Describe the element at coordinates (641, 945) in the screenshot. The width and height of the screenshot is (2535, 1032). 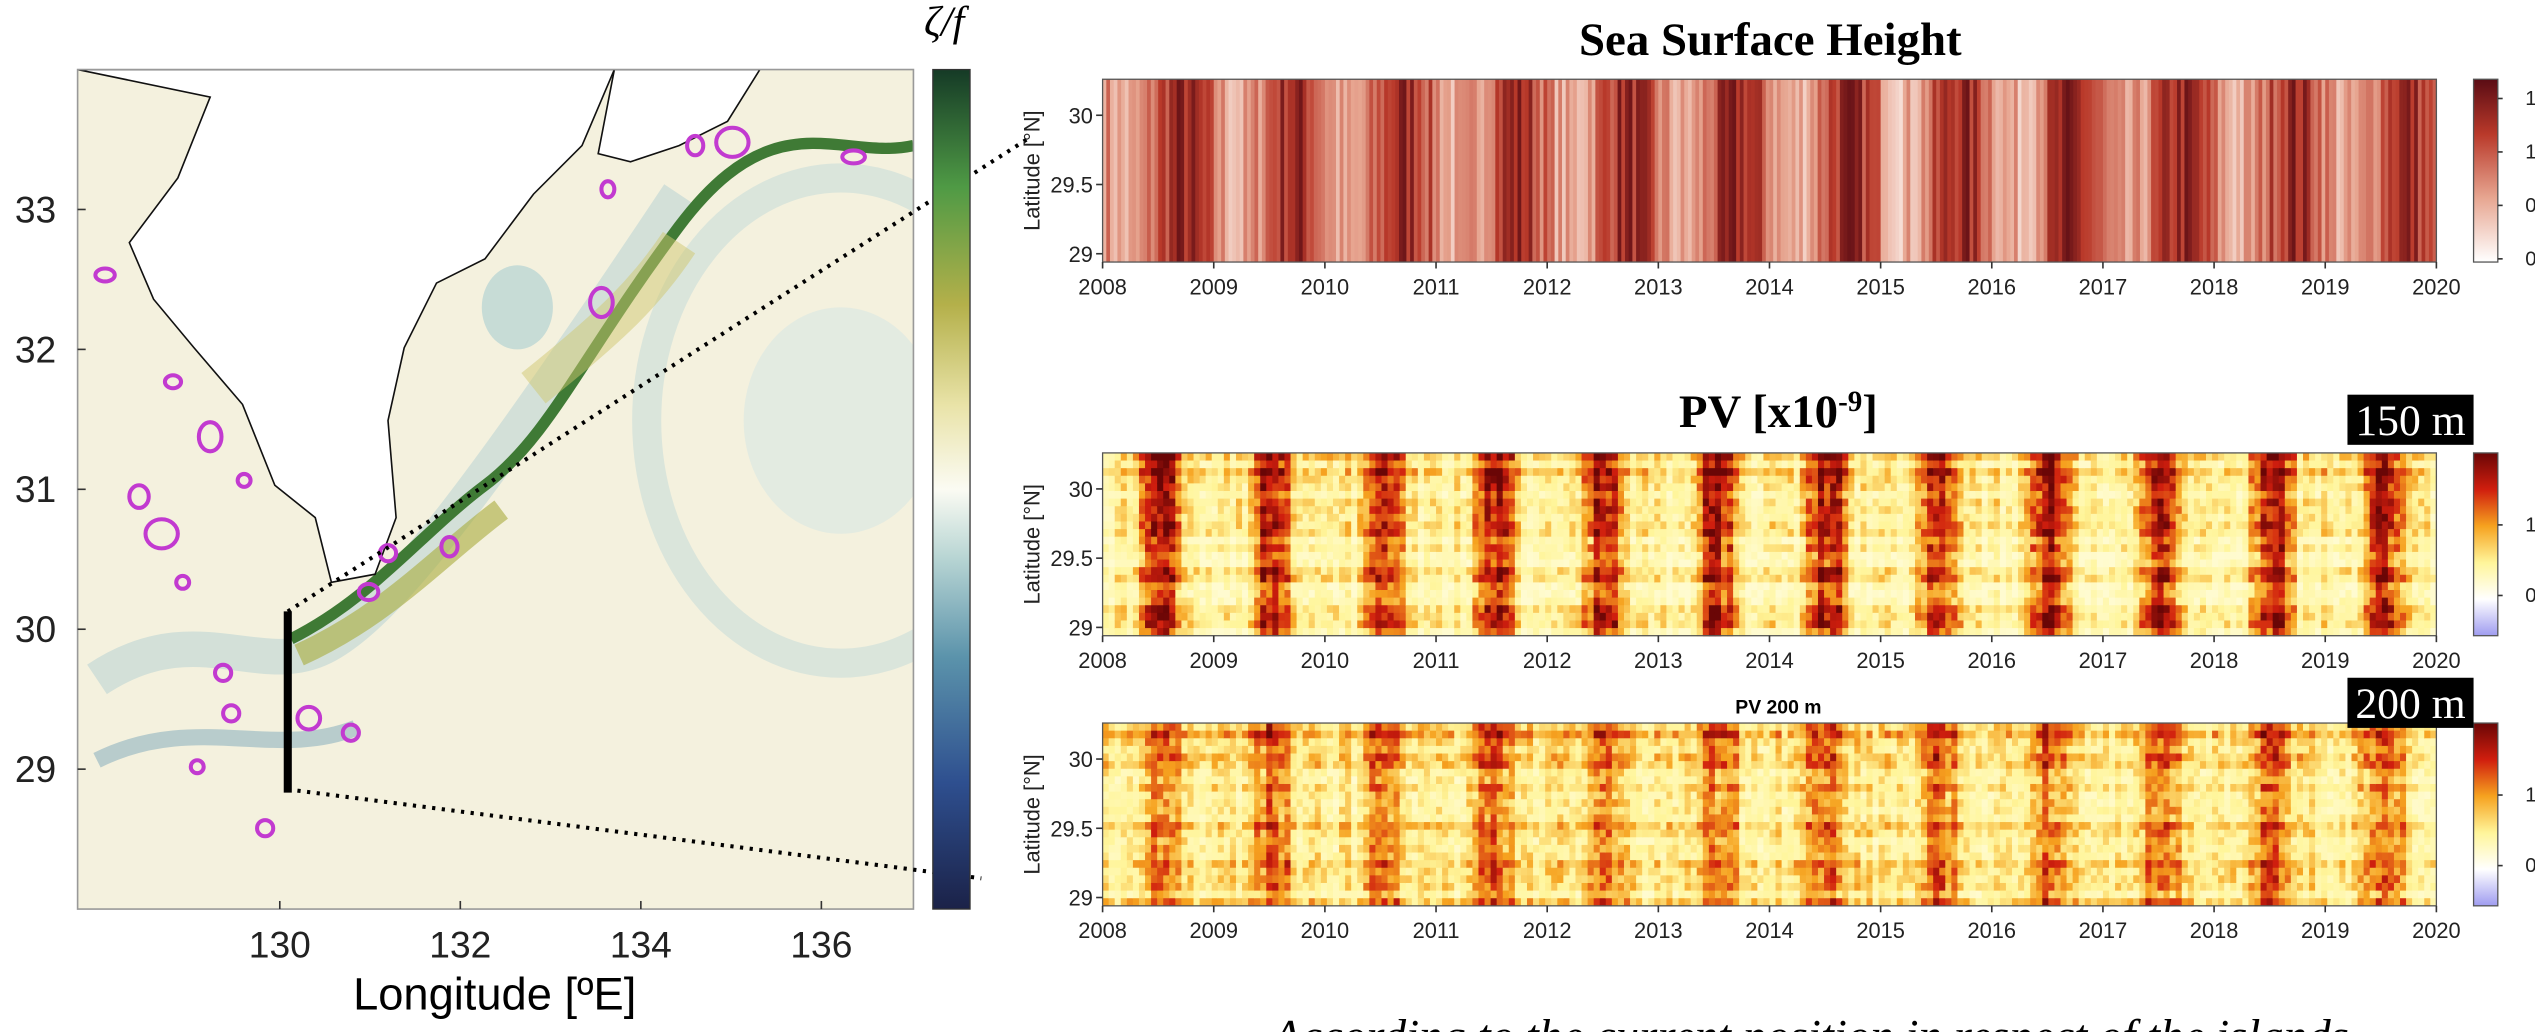
I see `x-tick-label: 134` at that location.